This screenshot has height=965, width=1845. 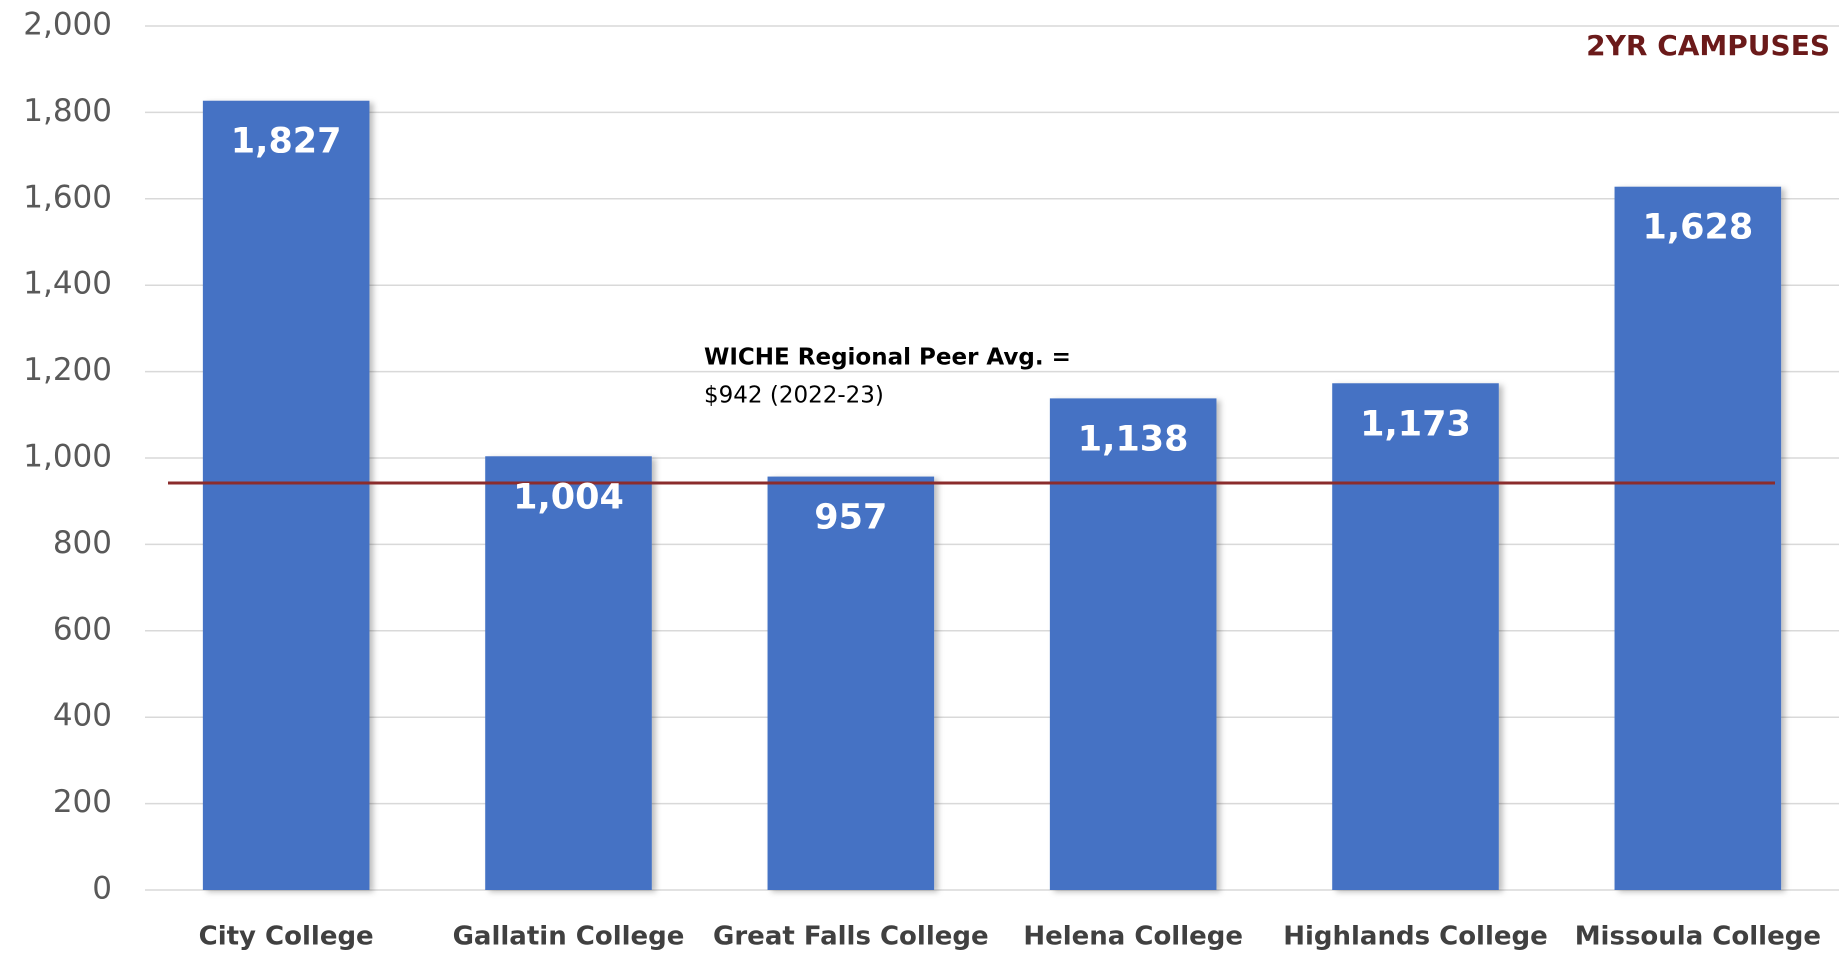 I want to click on data-label: 1,004, so click(x=568, y=497).